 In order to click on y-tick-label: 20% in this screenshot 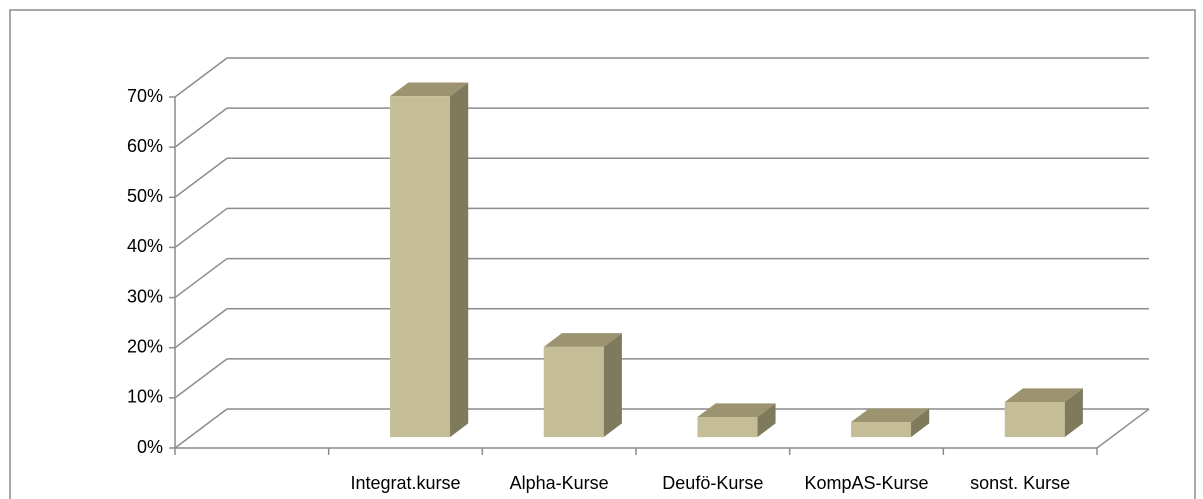, I will do `click(145, 346)`.